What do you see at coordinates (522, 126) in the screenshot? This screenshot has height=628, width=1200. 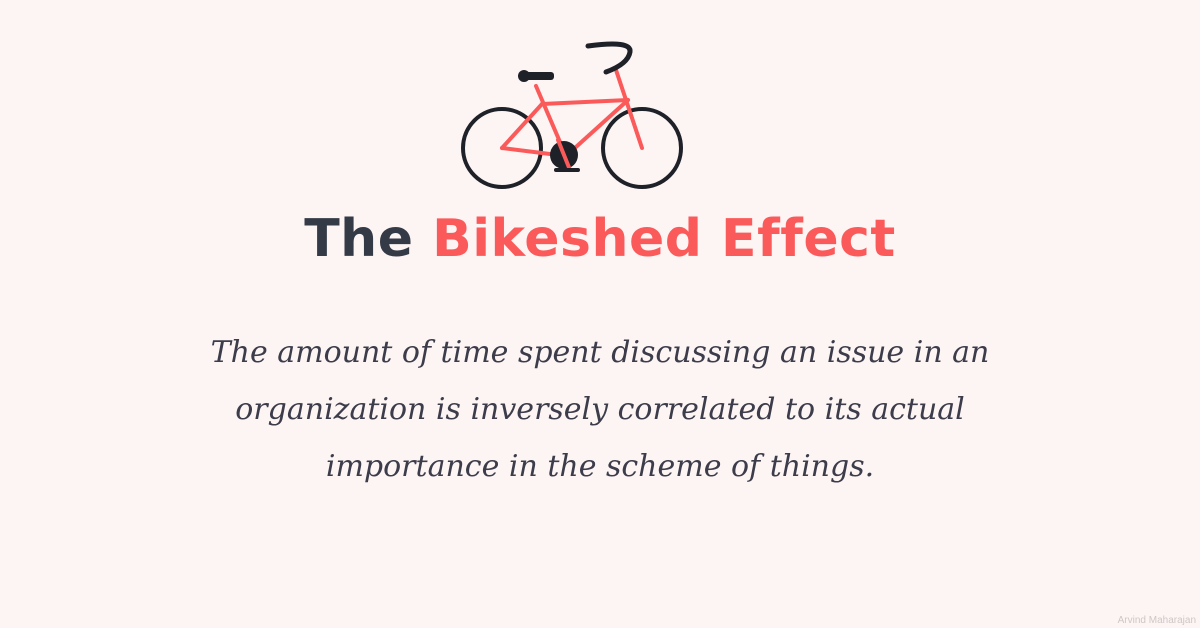 I see `frame-seatstay` at bounding box center [522, 126].